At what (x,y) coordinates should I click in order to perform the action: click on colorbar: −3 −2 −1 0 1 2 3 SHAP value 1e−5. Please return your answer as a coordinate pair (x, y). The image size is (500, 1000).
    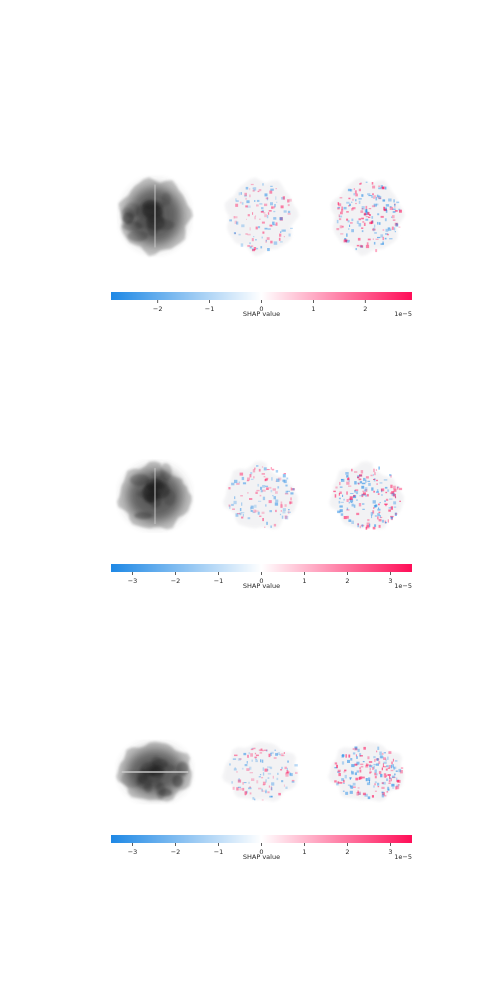
    Looking at the image, I should click on (261, 848).